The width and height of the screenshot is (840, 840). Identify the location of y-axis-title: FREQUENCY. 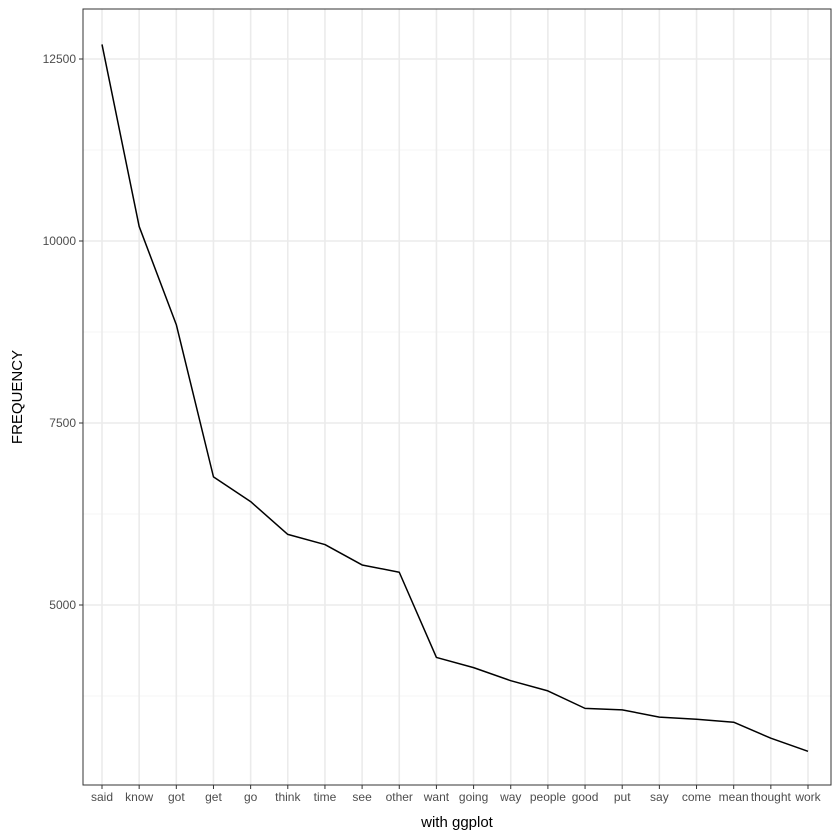
(17, 397).